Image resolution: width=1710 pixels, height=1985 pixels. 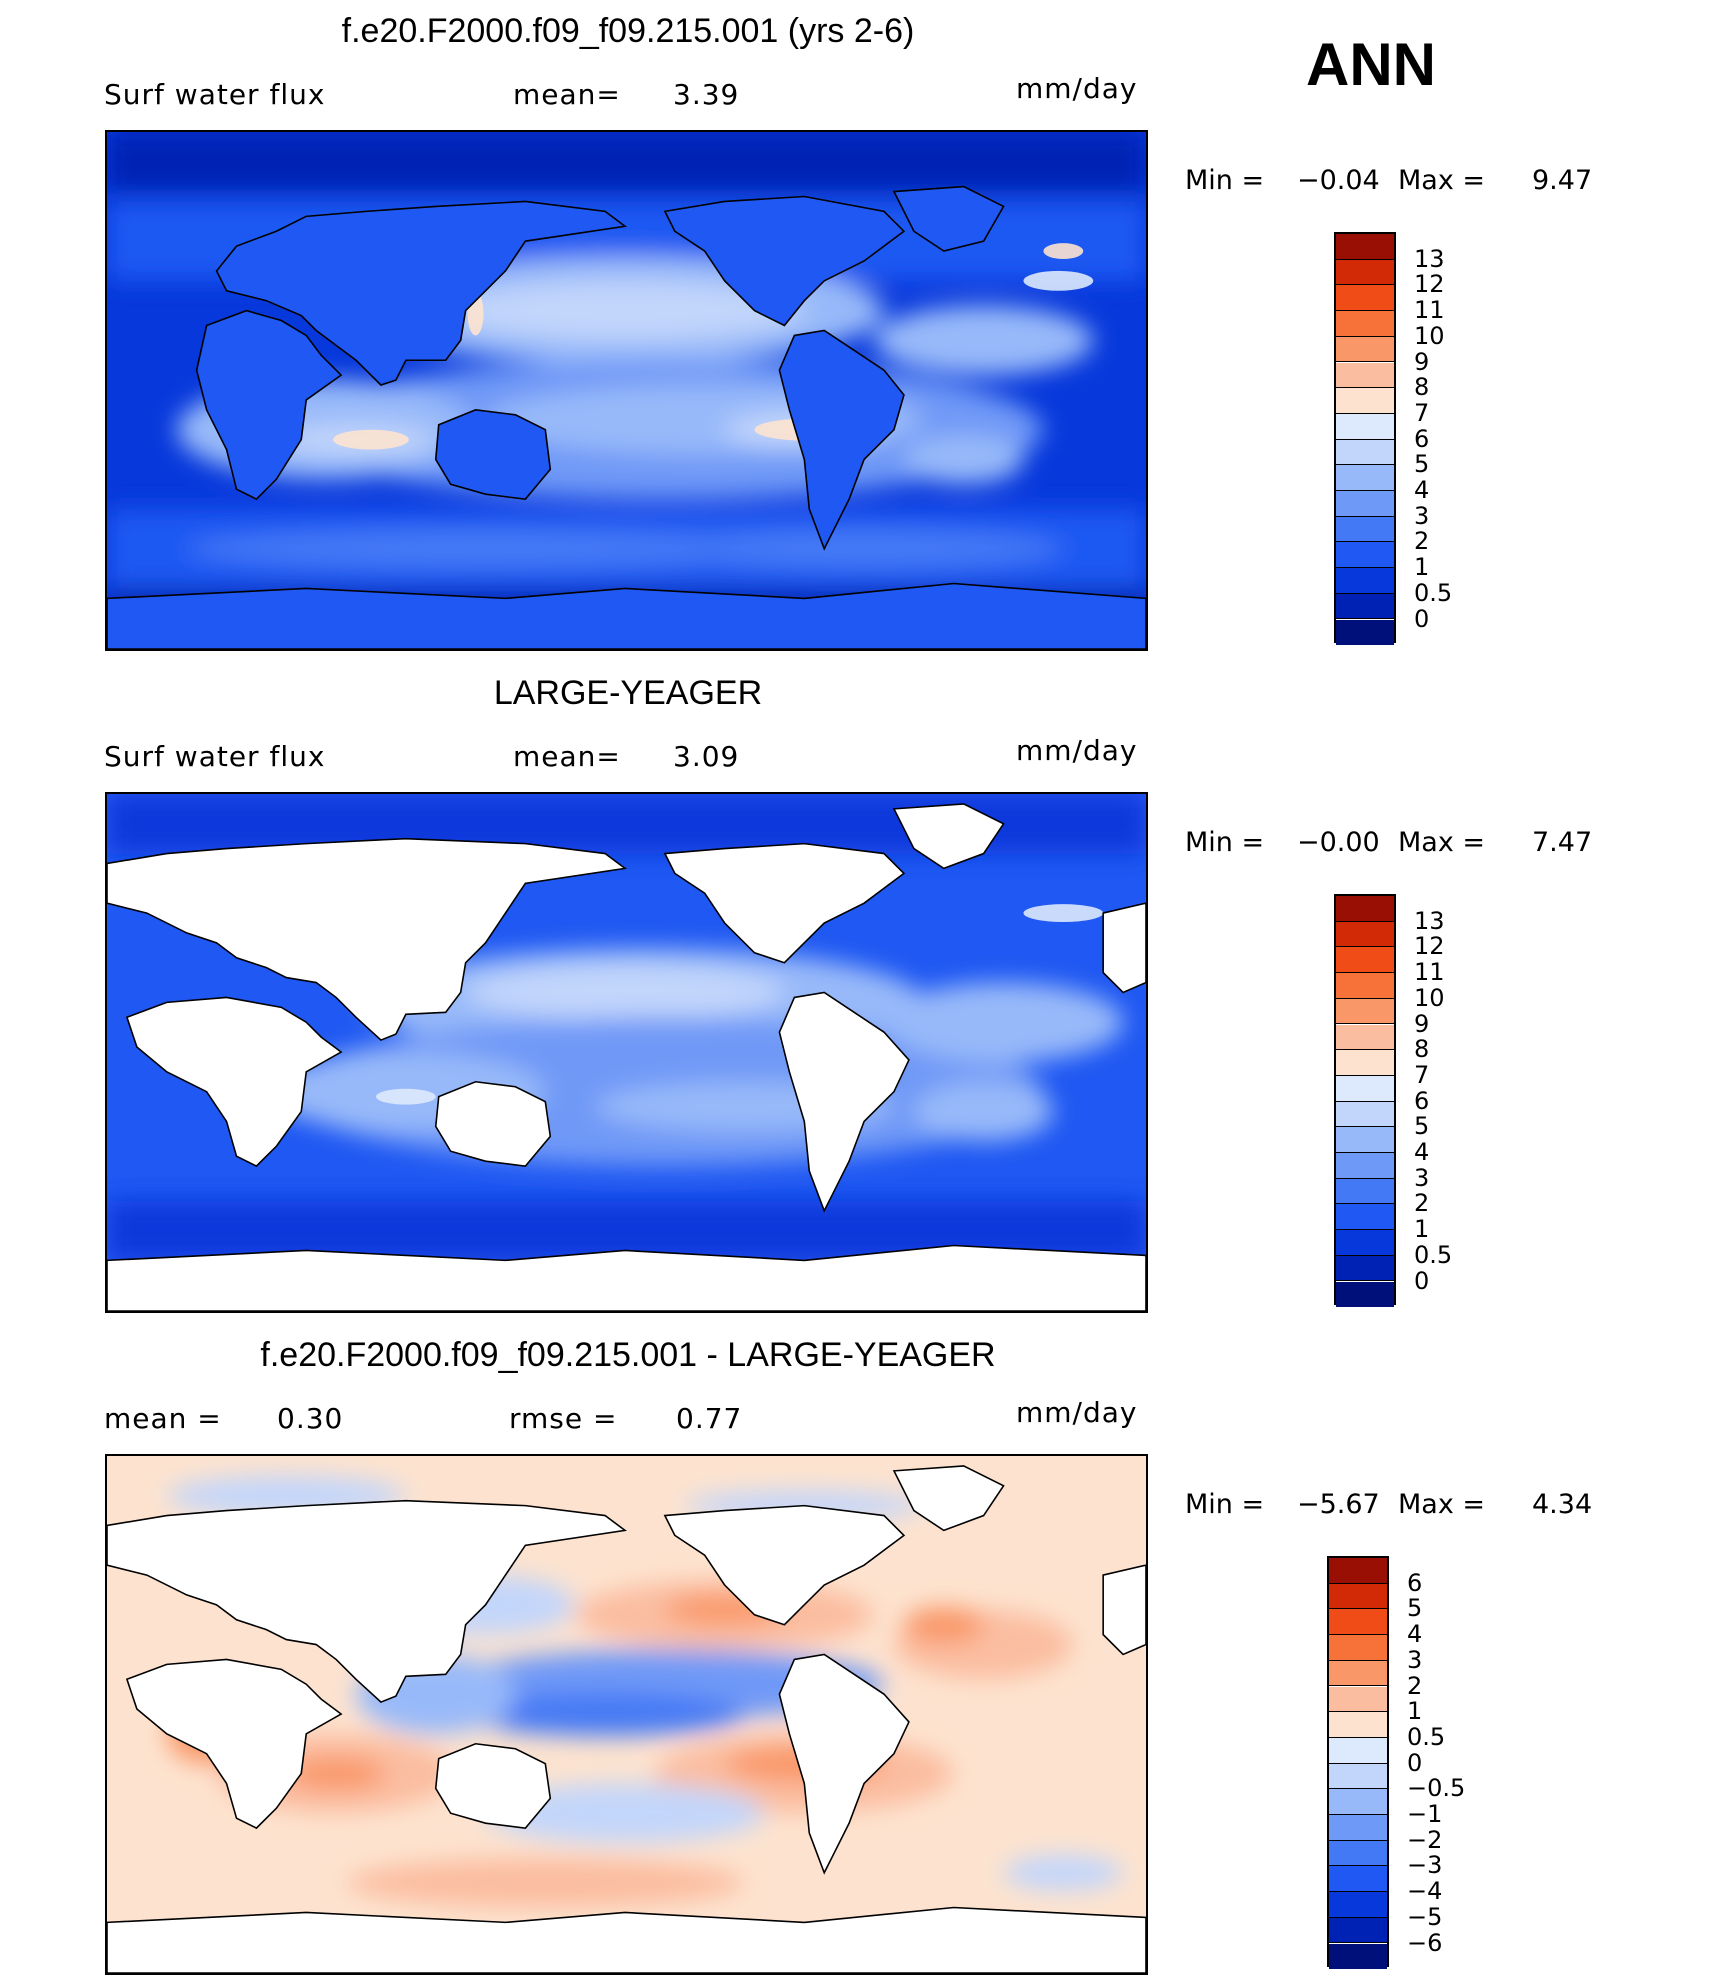 What do you see at coordinates (1562, 1504) in the screenshot?
I see `panel-3-max-value: 4.34` at bounding box center [1562, 1504].